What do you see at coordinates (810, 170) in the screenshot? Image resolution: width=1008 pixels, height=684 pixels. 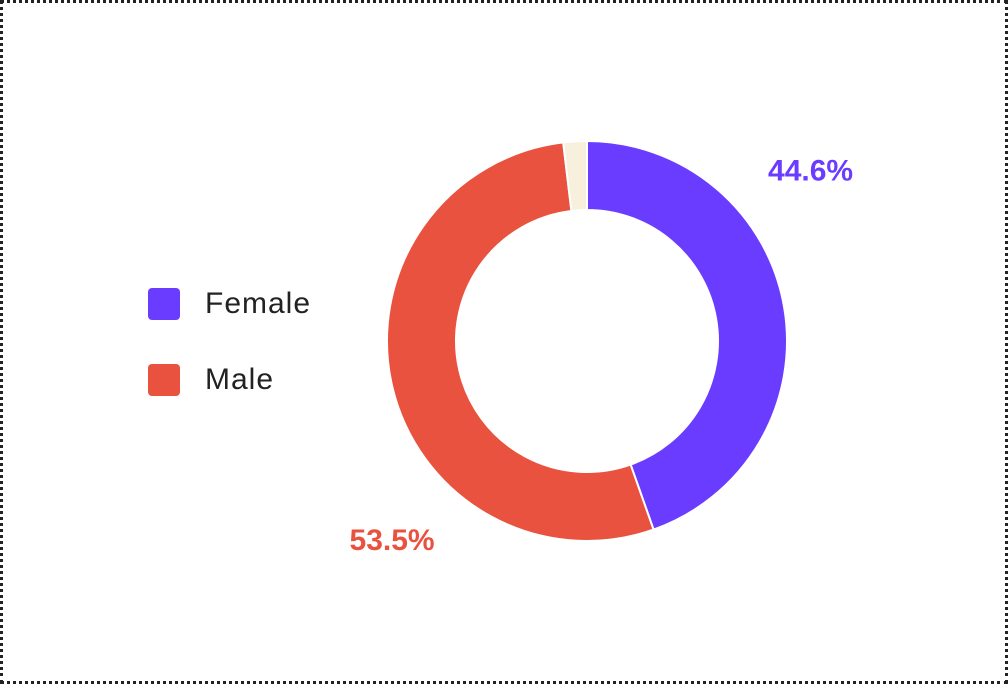 I see `value-label: 44.6%` at bounding box center [810, 170].